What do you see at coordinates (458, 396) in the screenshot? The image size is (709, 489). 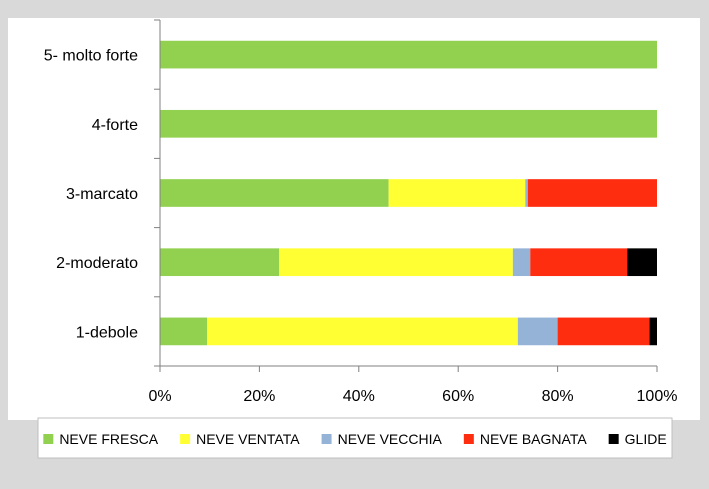 I see `x-tick-label: 60%` at bounding box center [458, 396].